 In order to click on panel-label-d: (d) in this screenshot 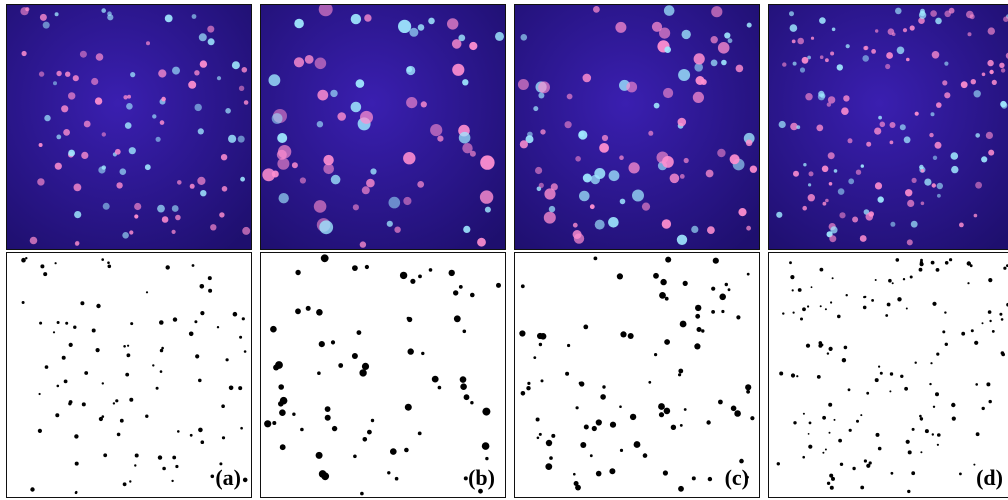, I will do `click(989, 477)`.